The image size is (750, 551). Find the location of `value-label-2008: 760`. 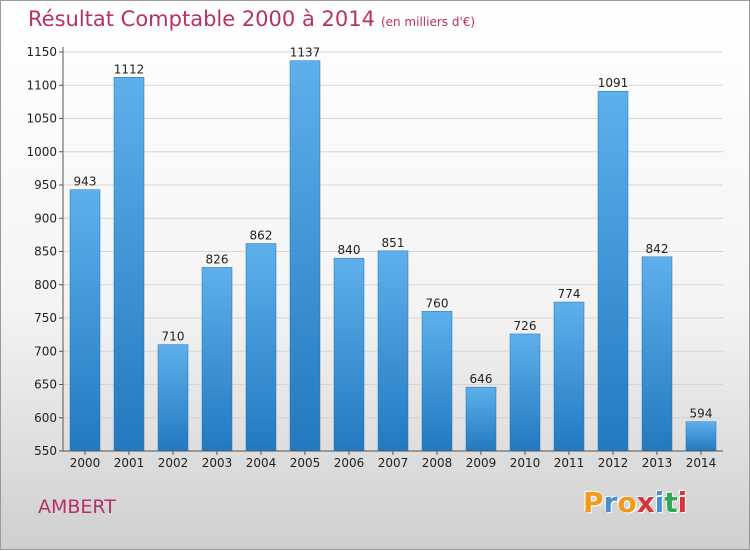

value-label-2008: 760 is located at coordinates (437, 303).